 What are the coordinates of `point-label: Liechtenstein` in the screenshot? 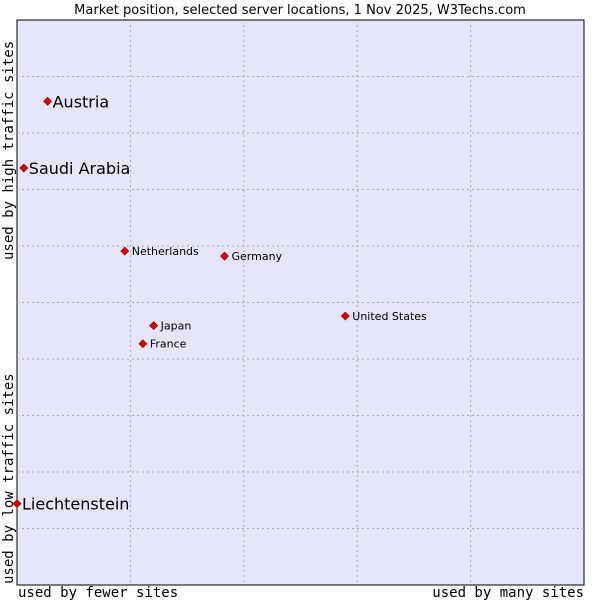 It's located at (75, 504).